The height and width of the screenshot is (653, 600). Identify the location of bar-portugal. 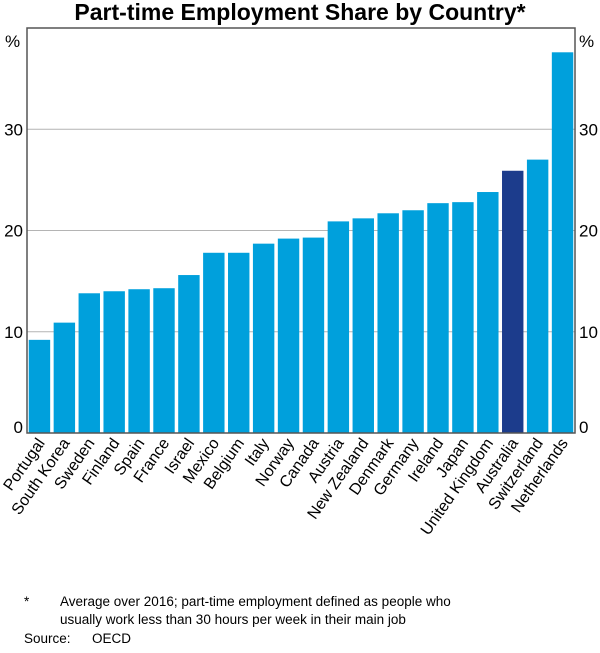
(39, 386).